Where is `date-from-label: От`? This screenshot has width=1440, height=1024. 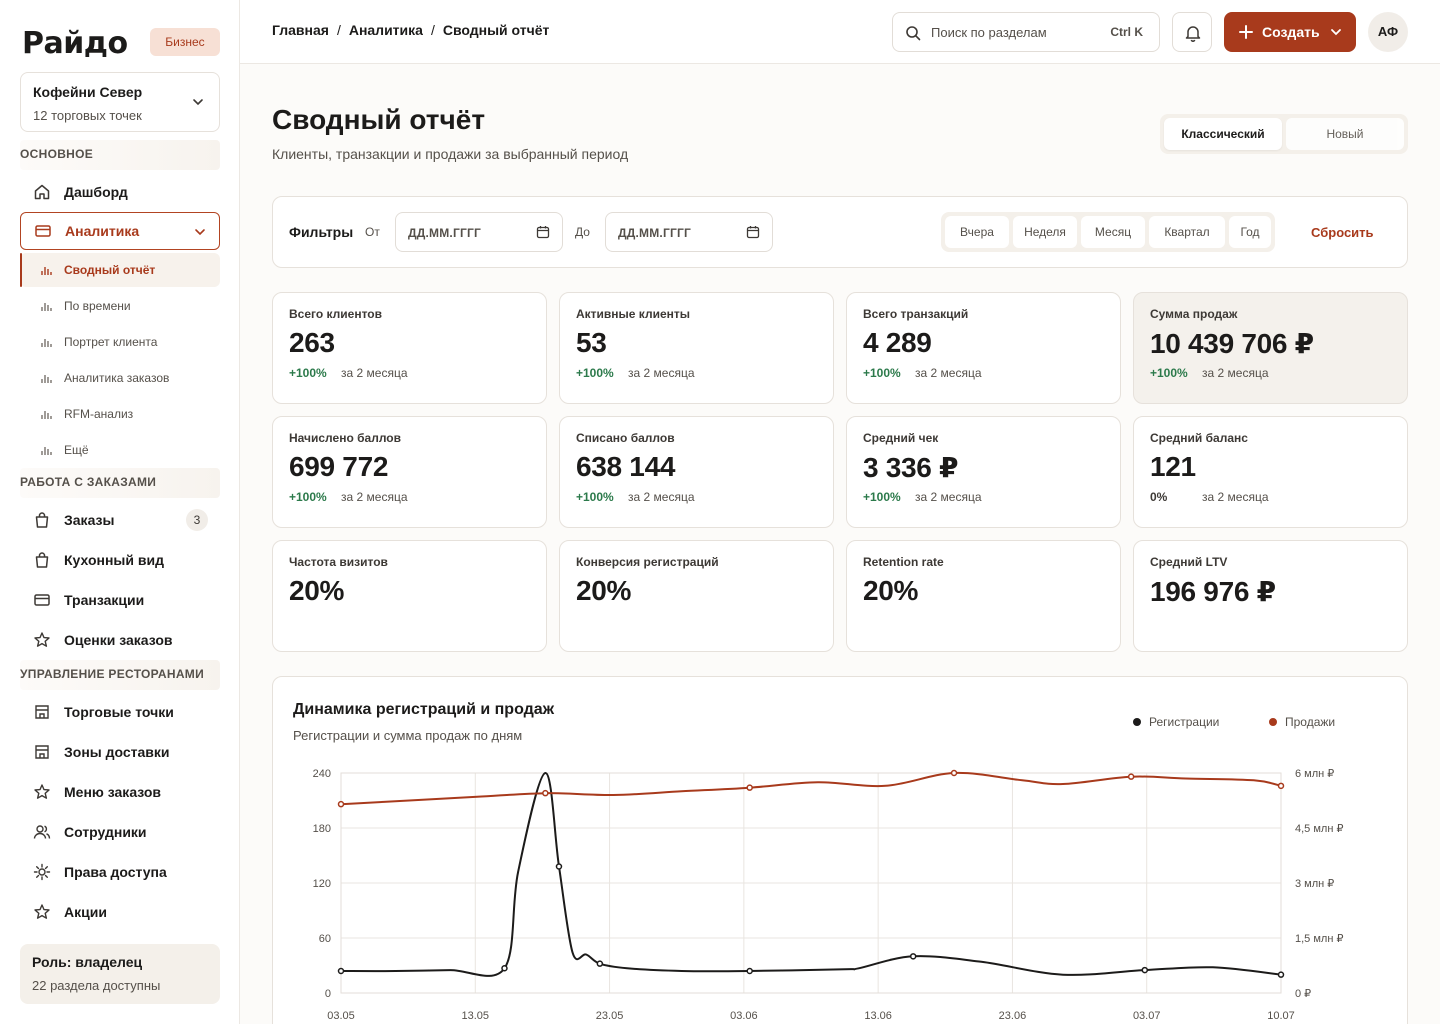 date-from-label: От is located at coordinates (372, 232).